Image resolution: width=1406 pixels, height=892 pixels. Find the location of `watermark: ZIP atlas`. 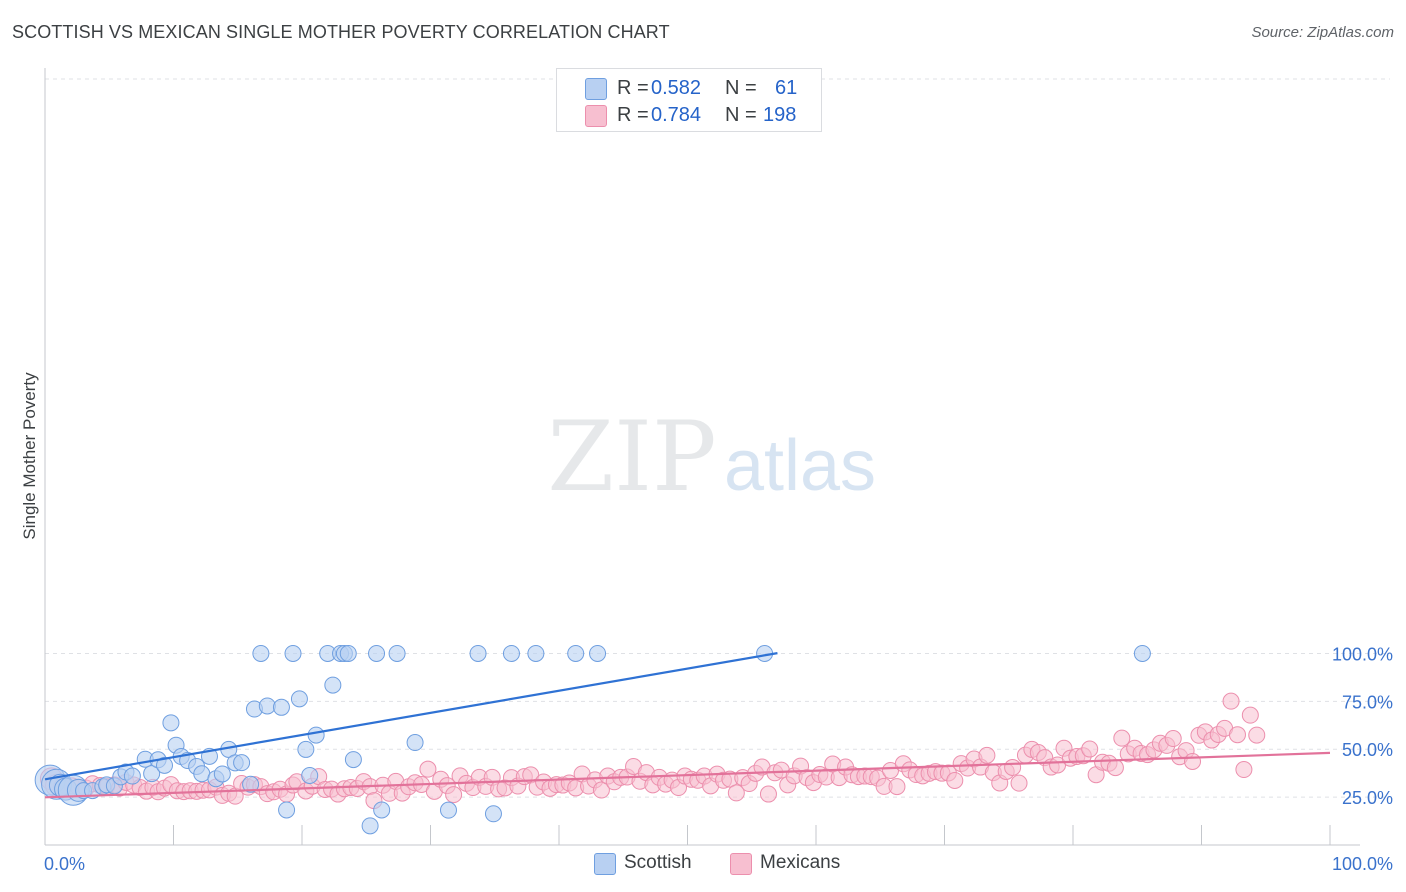

watermark: ZIP atlas is located at coordinates (711, 457).